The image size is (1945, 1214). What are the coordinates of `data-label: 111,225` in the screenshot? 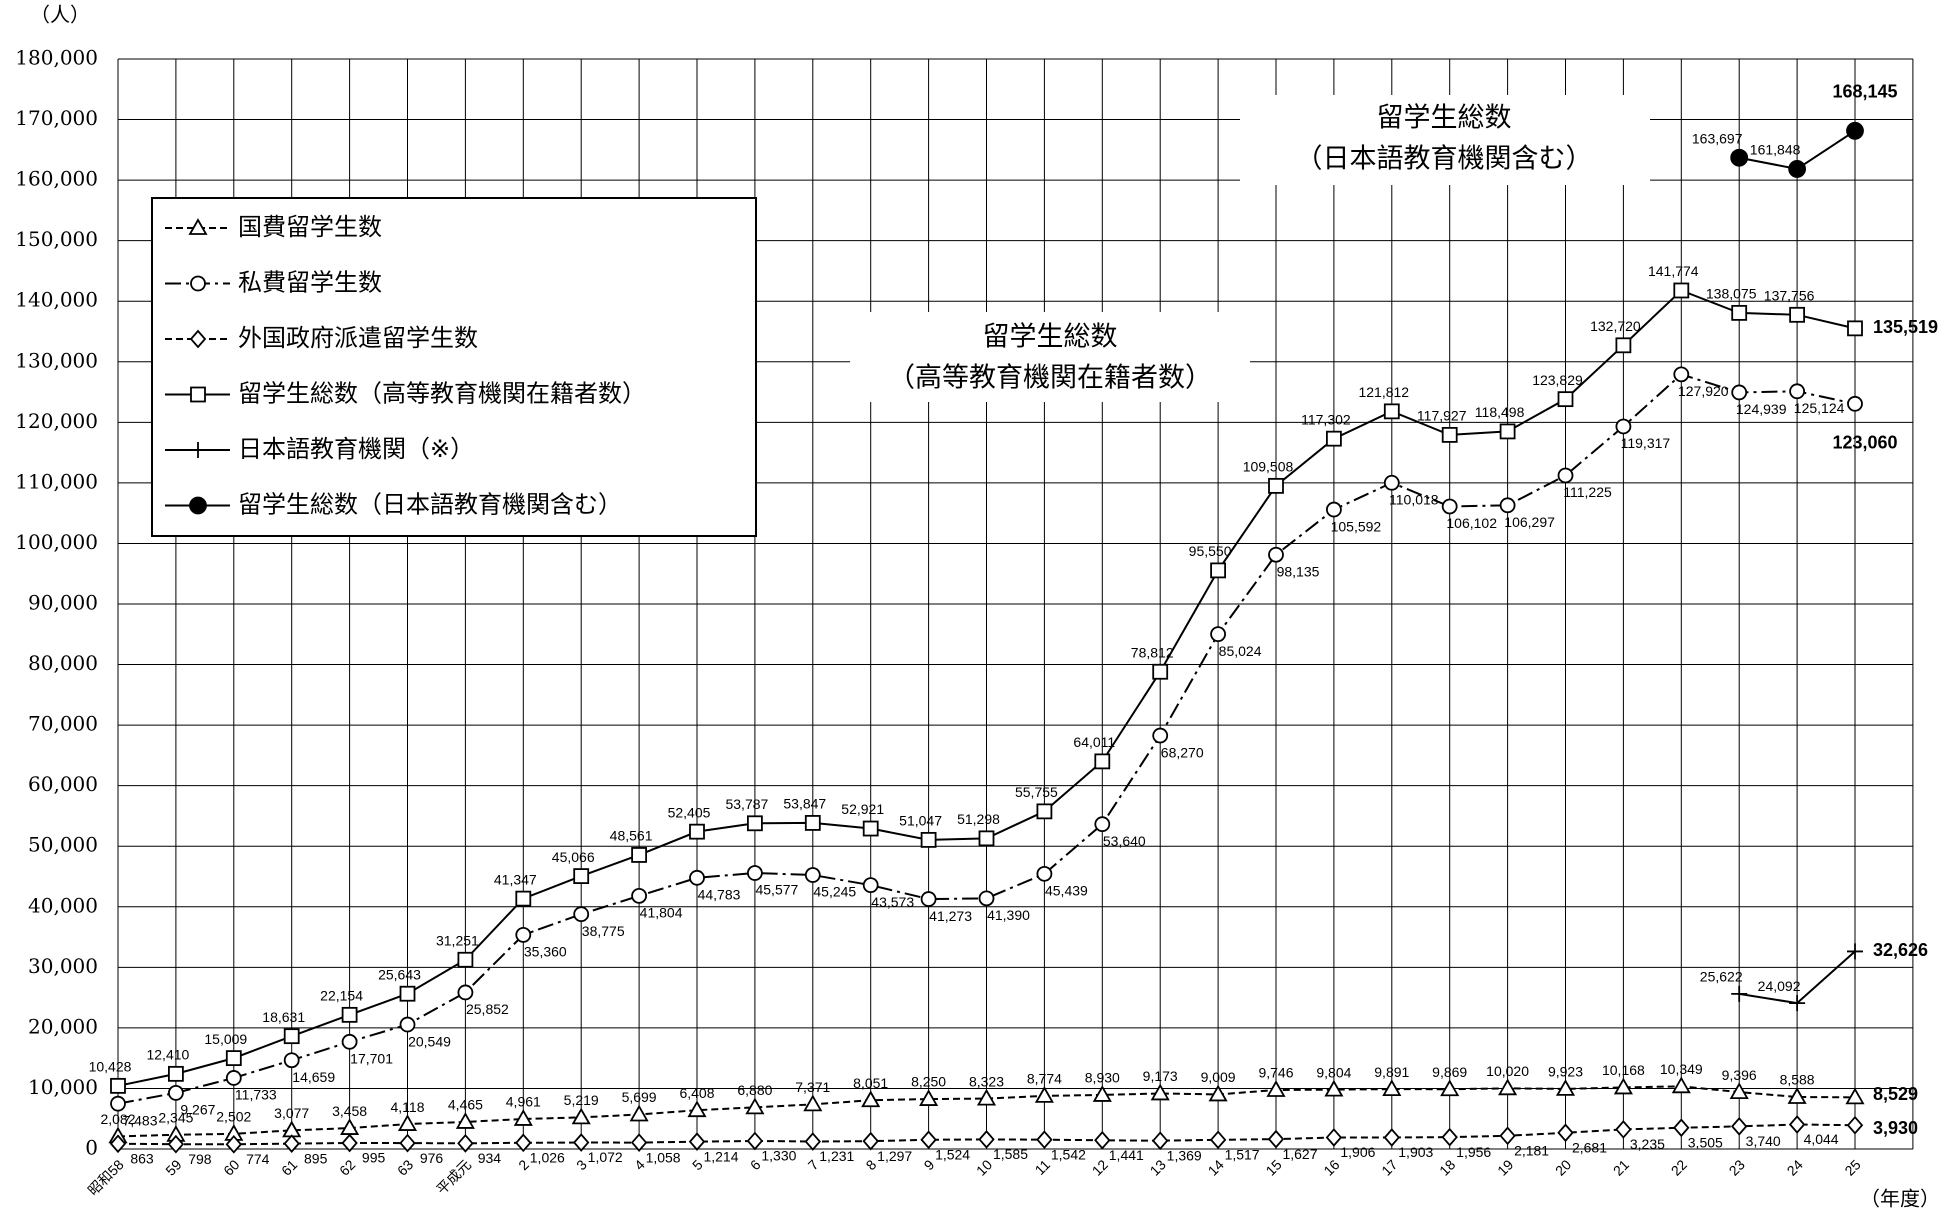 It's located at (1587, 492).